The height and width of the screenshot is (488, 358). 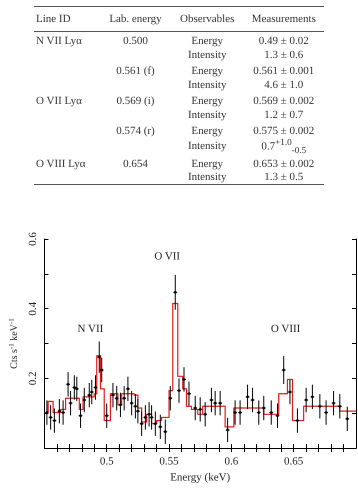 What do you see at coordinates (53, 19) in the screenshot?
I see `category-label: Line ID` at bounding box center [53, 19].